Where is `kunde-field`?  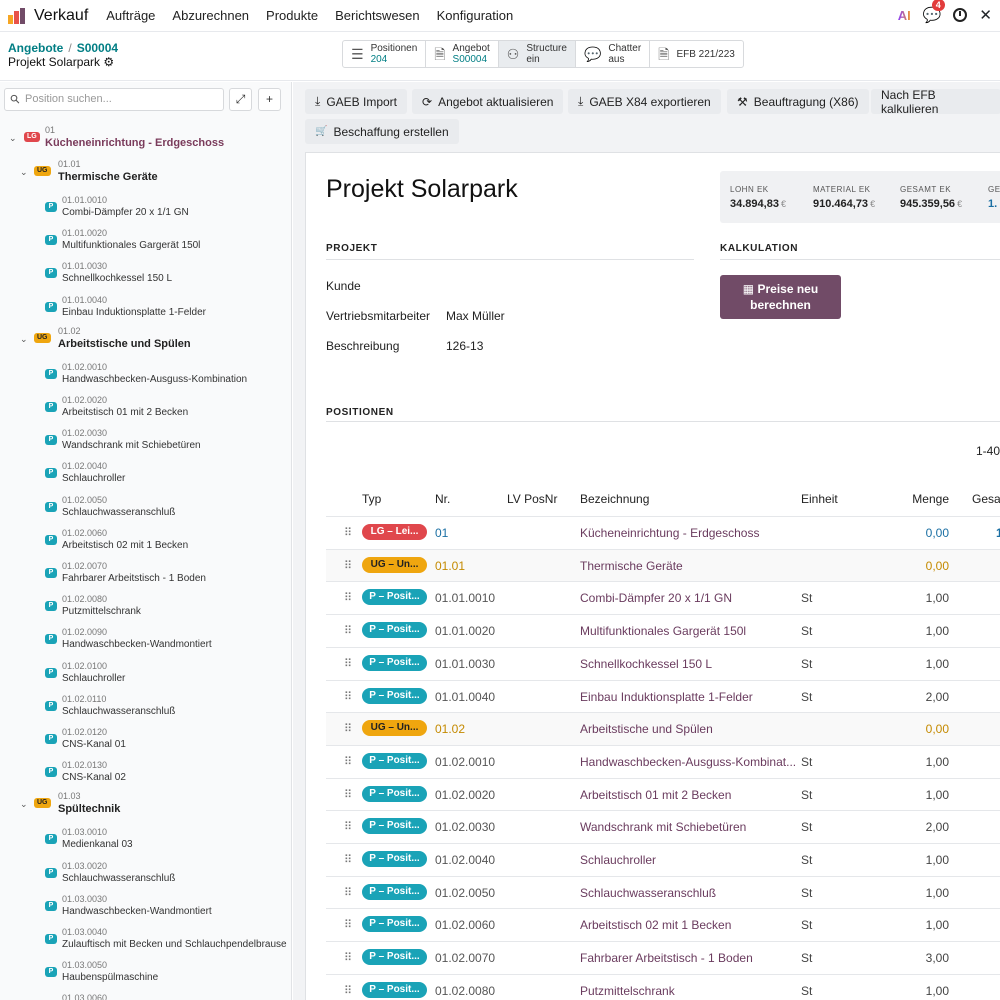 kunde-field is located at coordinates (566, 287).